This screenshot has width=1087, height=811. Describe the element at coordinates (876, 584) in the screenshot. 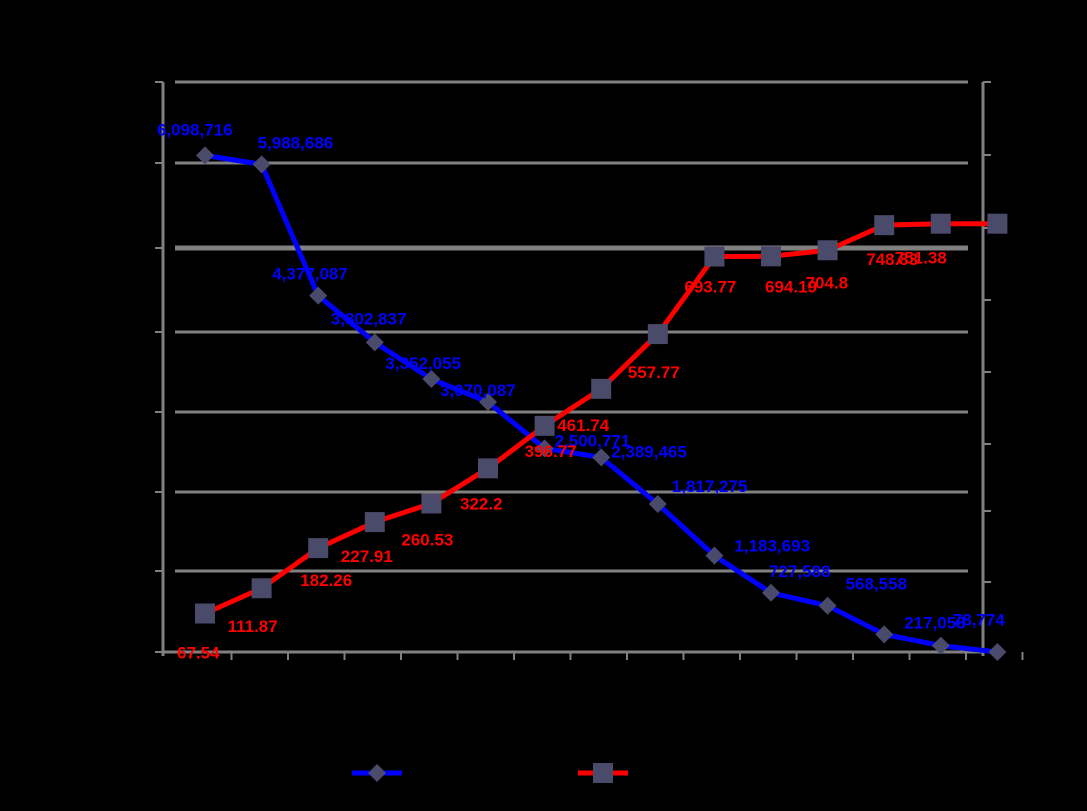

I see `data-label-blue: 568,558` at that location.